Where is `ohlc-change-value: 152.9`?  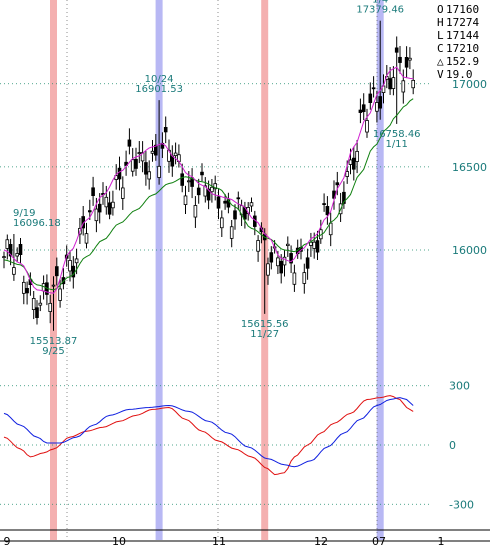
ohlc-change-value: 152.9 is located at coordinates (462, 61).